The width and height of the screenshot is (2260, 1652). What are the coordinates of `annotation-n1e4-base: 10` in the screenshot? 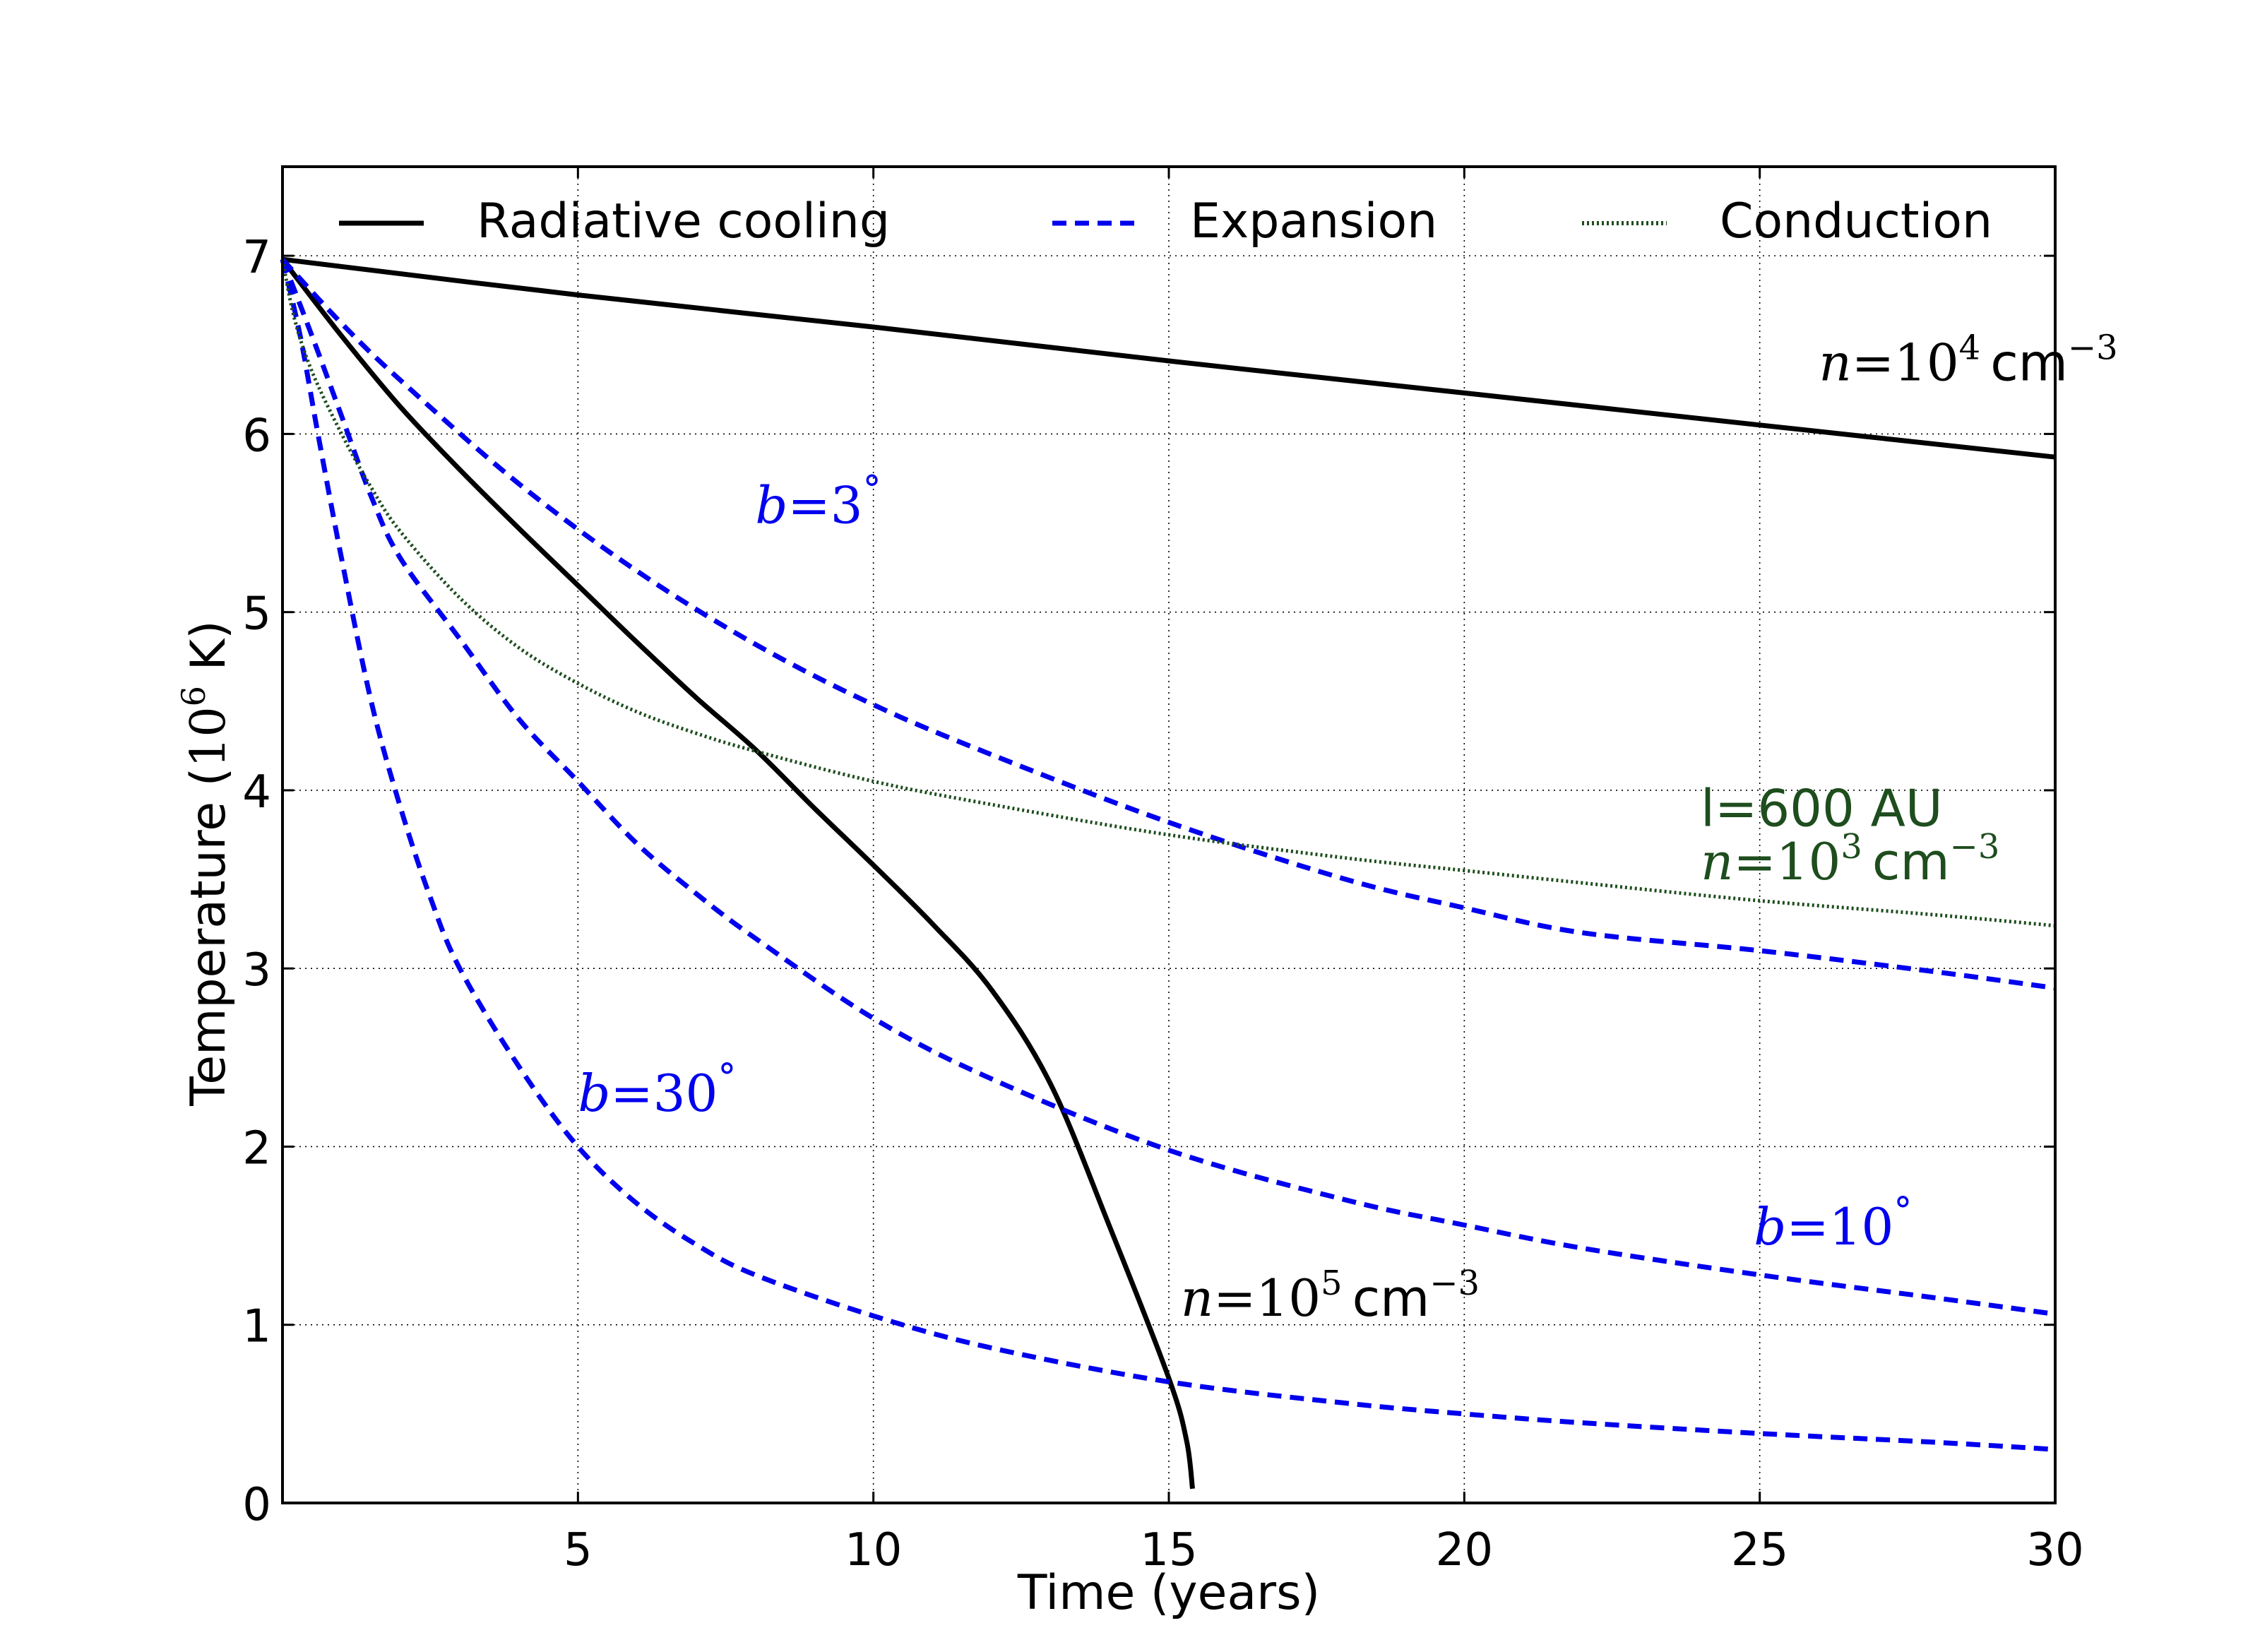 It's located at (1926, 363).